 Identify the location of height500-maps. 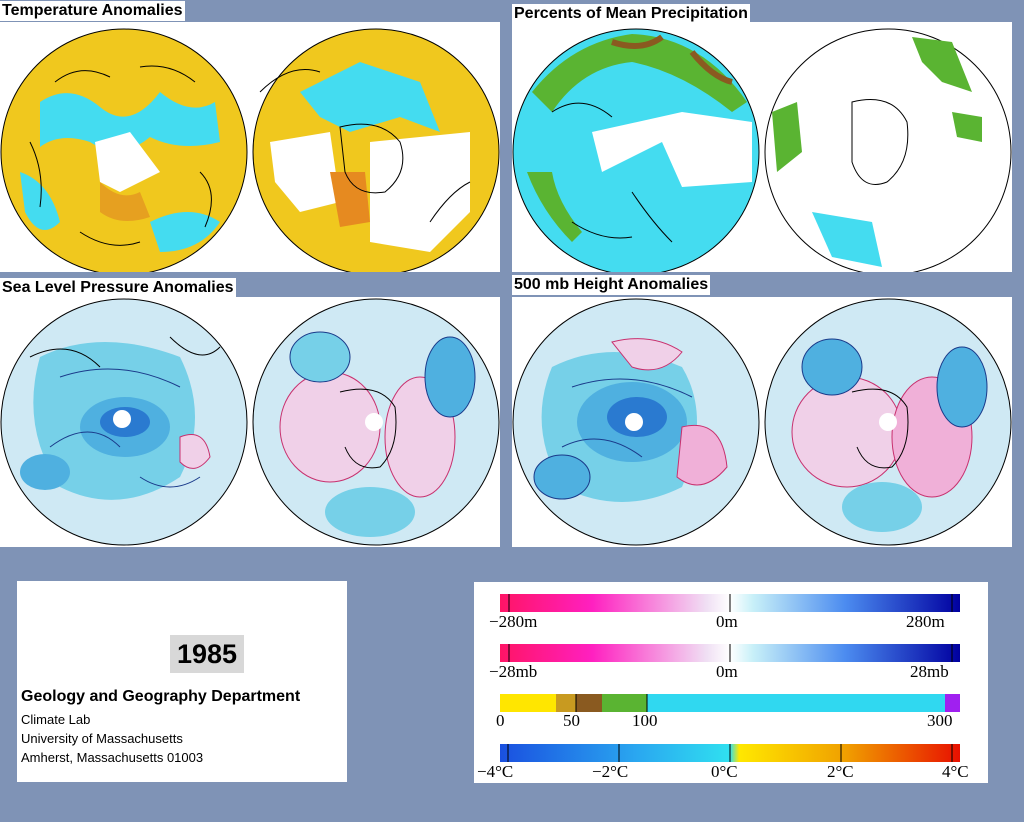
(762, 422).